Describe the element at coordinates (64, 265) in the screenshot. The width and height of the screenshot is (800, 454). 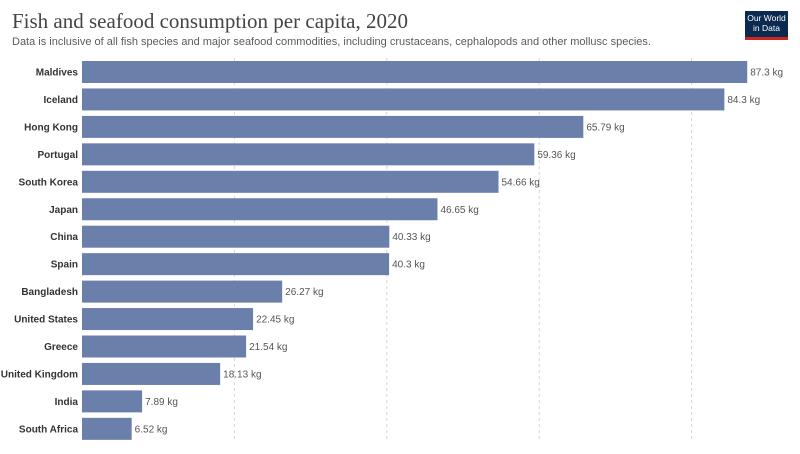
I see `category-label: Spain` at that location.